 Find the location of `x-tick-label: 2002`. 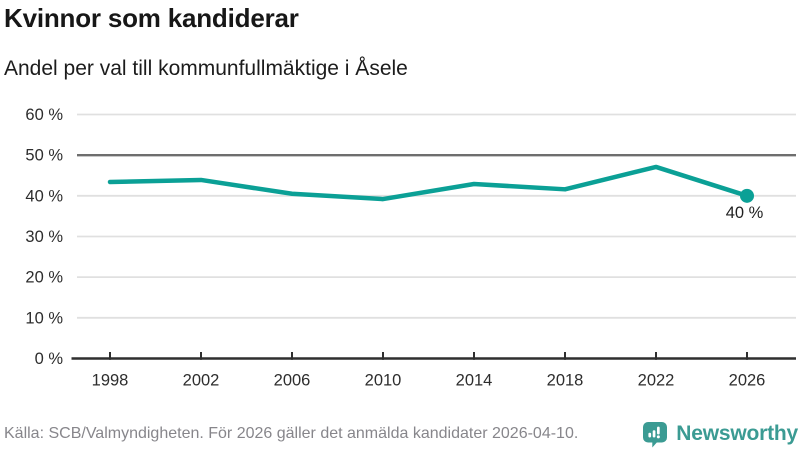

x-tick-label: 2002 is located at coordinates (201, 381).